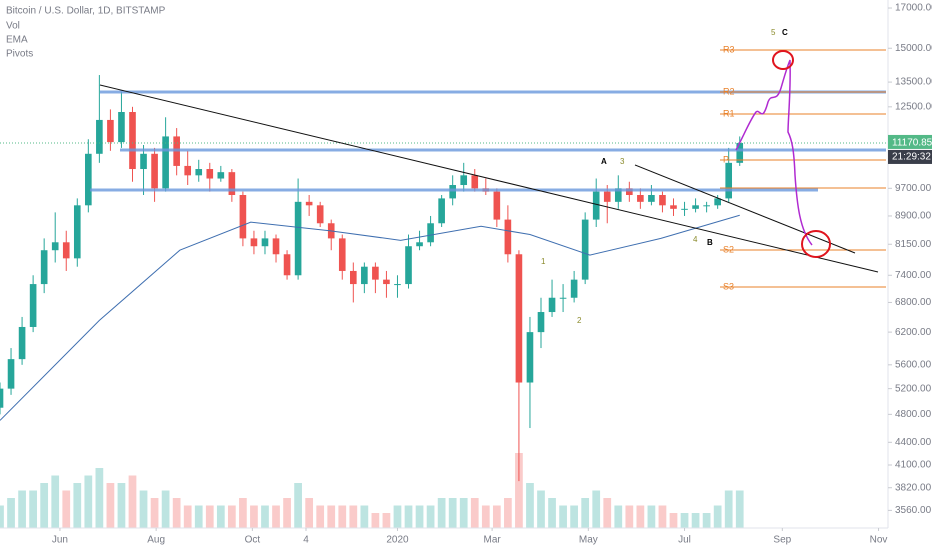  Describe the element at coordinates (306, 540) in the screenshot. I see `x-tick-label: 4` at that location.